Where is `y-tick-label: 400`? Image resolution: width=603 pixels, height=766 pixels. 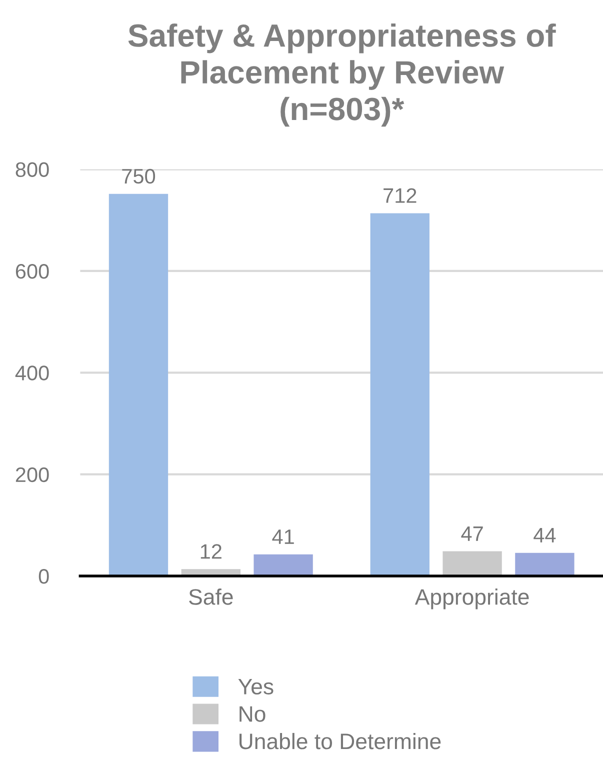
y-tick-label: 400 is located at coordinates (32, 373).